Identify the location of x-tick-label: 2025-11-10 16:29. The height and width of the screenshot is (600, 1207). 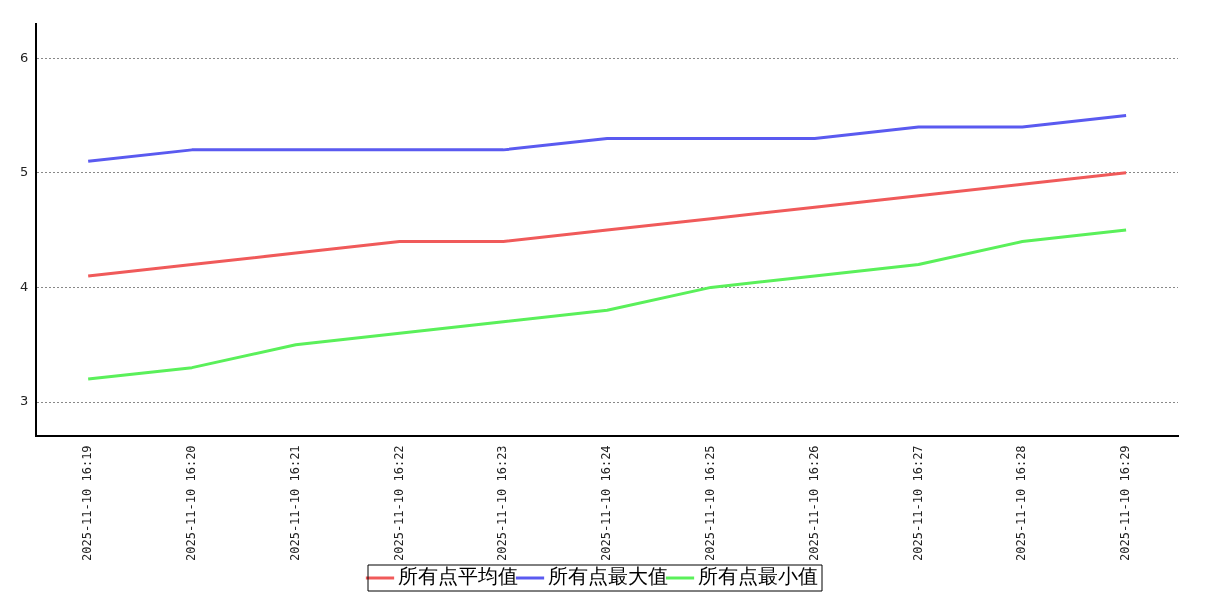
(1125, 503).